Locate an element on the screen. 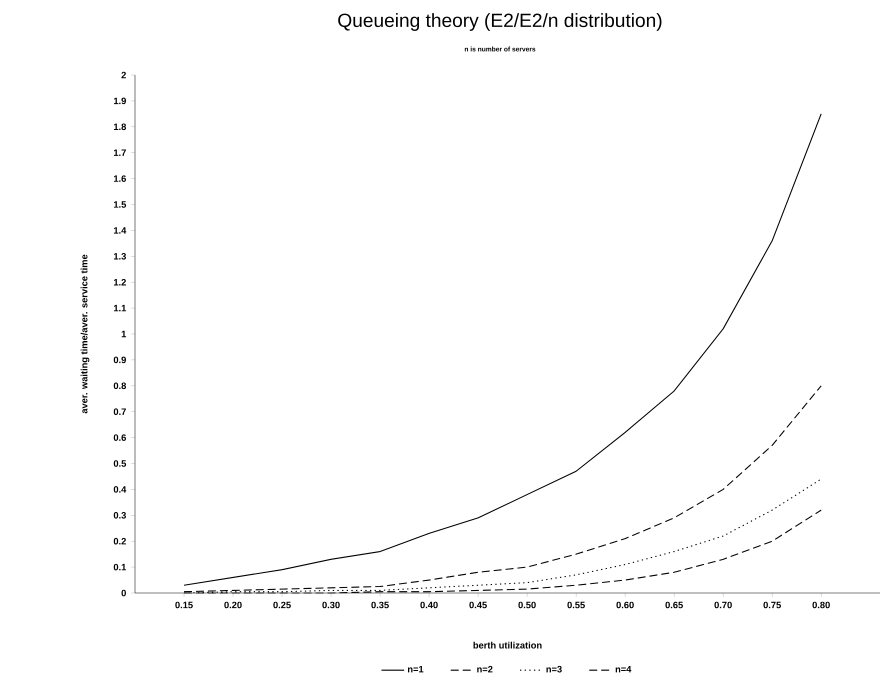 The image size is (885, 684). x-tick-label: 0.50 is located at coordinates (527, 605).